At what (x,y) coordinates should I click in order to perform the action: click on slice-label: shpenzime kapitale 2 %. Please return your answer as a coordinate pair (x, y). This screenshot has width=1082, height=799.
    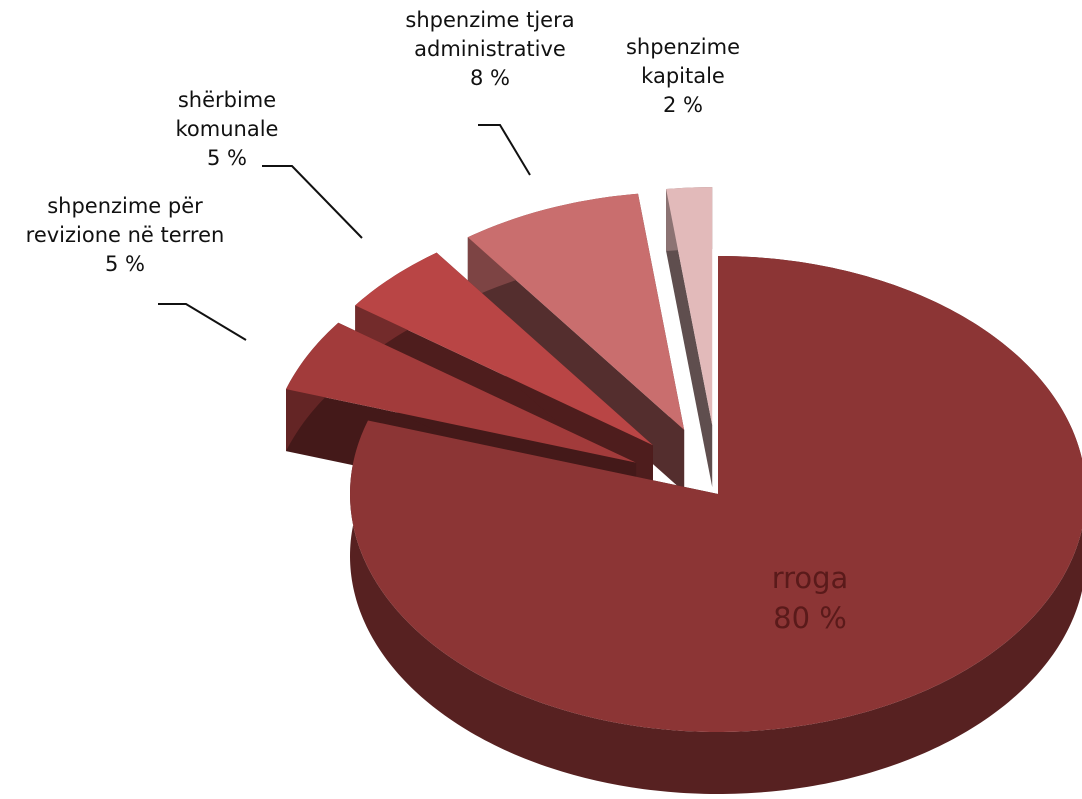
    Looking at the image, I should click on (683, 76).